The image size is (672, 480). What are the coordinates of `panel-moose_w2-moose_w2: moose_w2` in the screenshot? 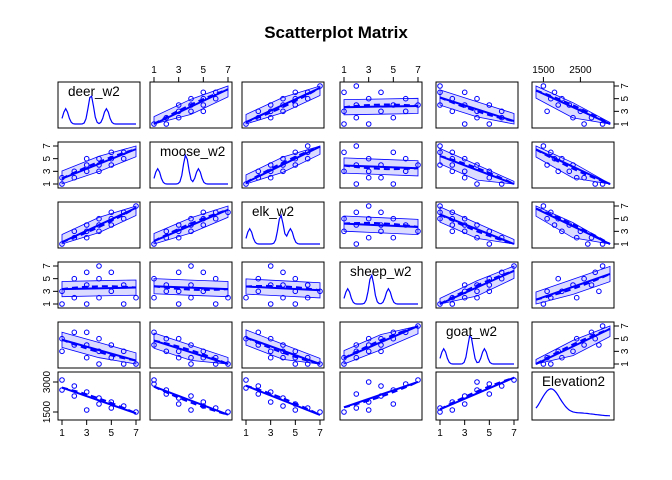 It's located at (191, 165).